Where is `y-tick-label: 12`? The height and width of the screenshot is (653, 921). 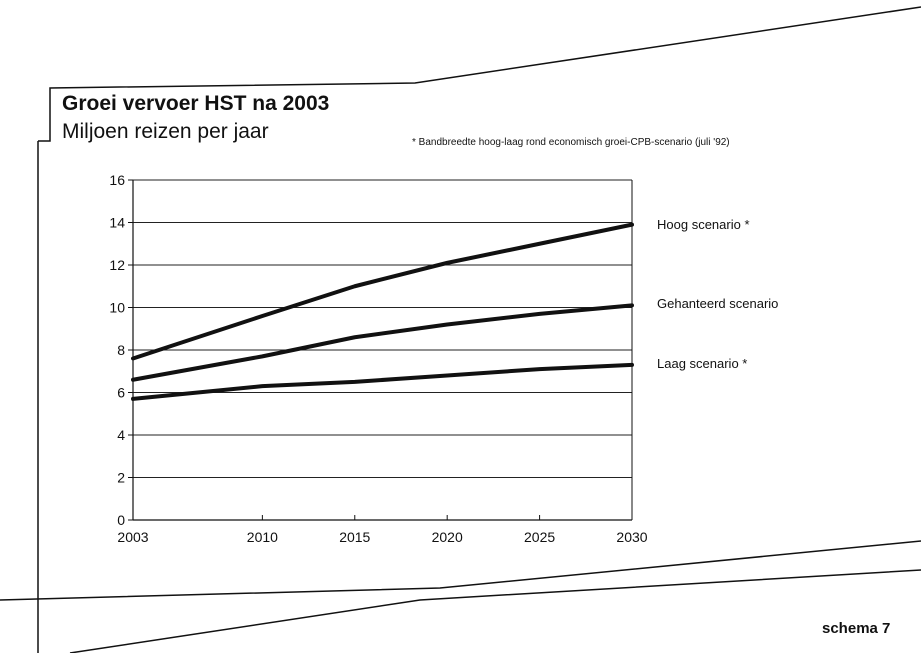 y-tick-label: 12 is located at coordinates (117, 265).